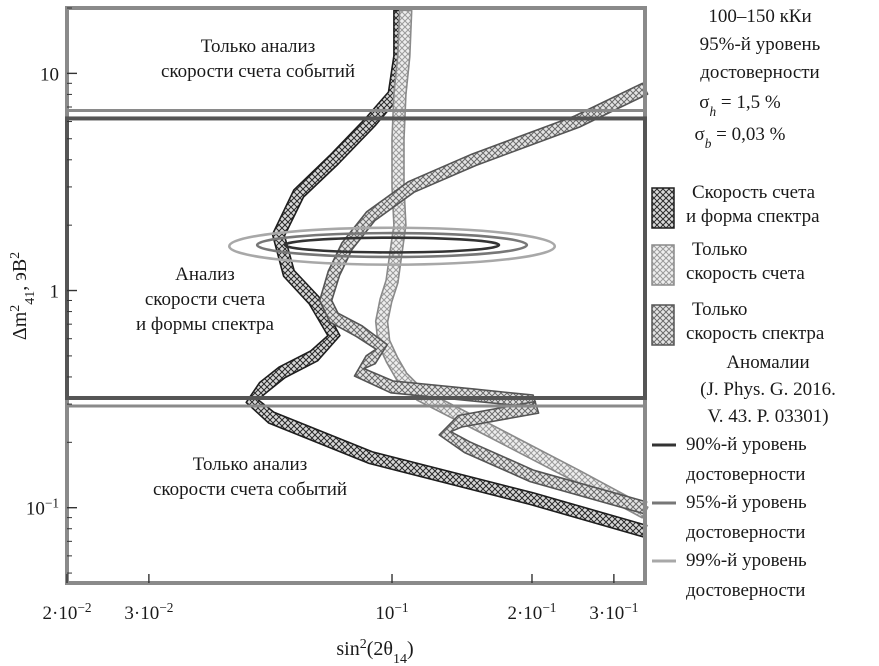 The height and width of the screenshot is (666, 879). What do you see at coordinates (767, 362) in the screenshot?
I see `anomaly-title: Аномалии` at bounding box center [767, 362].